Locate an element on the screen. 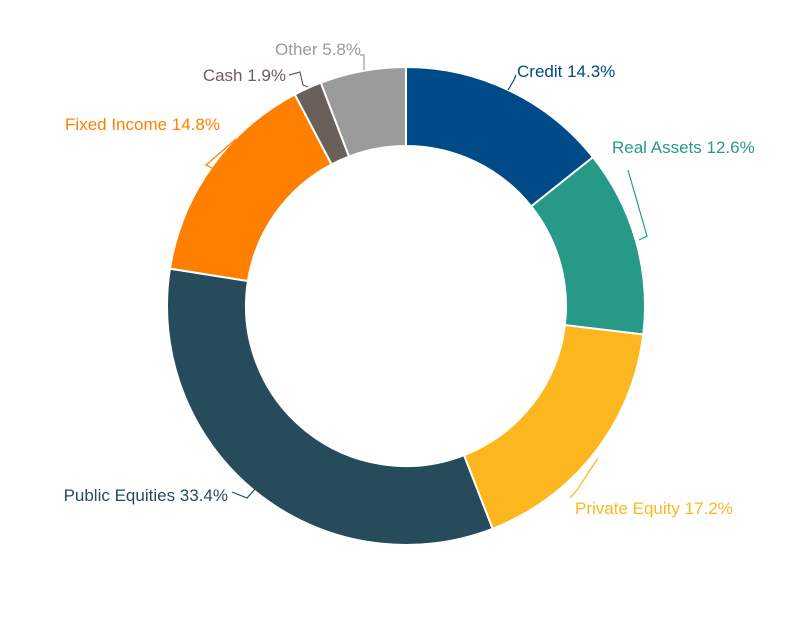 The width and height of the screenshot is (805, 635). leader-line-public-equities is located at coordinates (243, 493).